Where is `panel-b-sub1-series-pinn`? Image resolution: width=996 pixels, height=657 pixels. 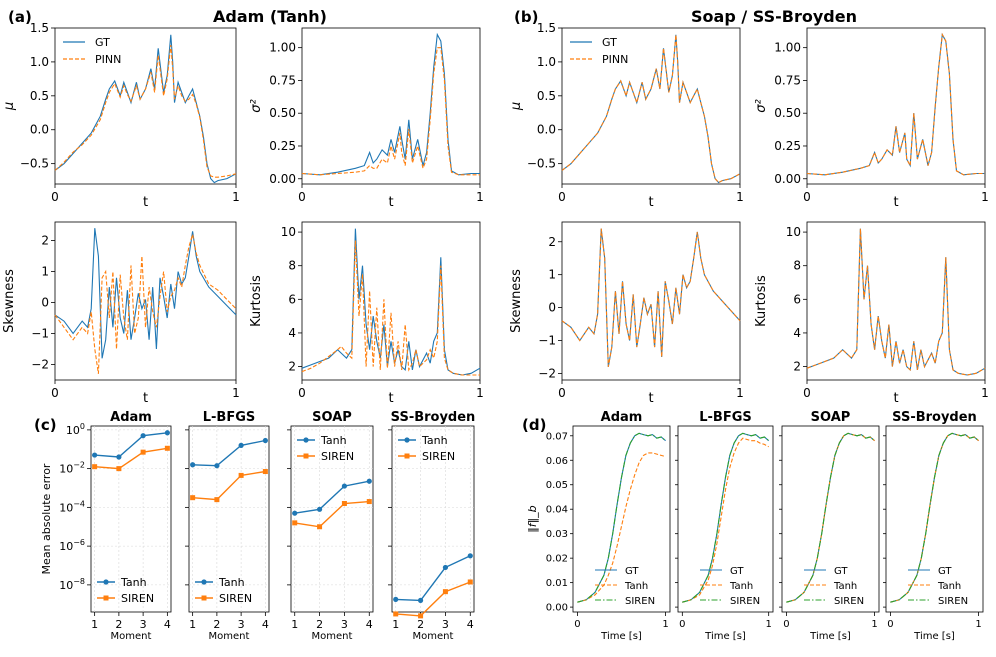 panel-b-sub1-series-pinn is located at coordinates (895, 104).